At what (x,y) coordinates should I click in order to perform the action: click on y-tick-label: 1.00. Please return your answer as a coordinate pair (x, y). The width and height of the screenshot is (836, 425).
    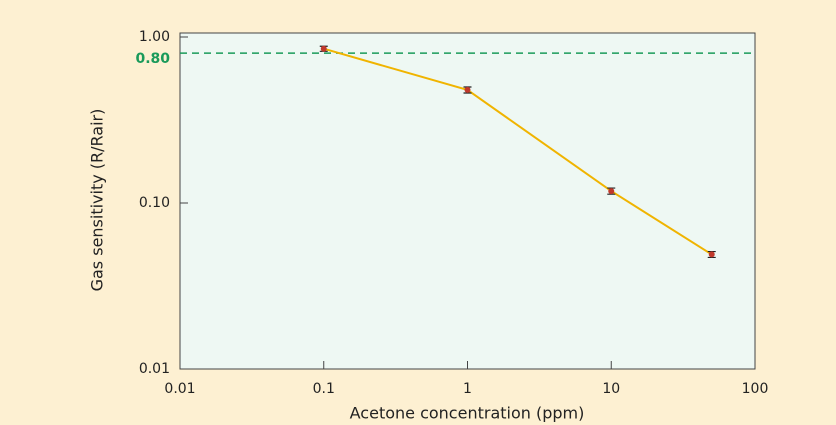
    Looking at the image, I should click on (154, 37).